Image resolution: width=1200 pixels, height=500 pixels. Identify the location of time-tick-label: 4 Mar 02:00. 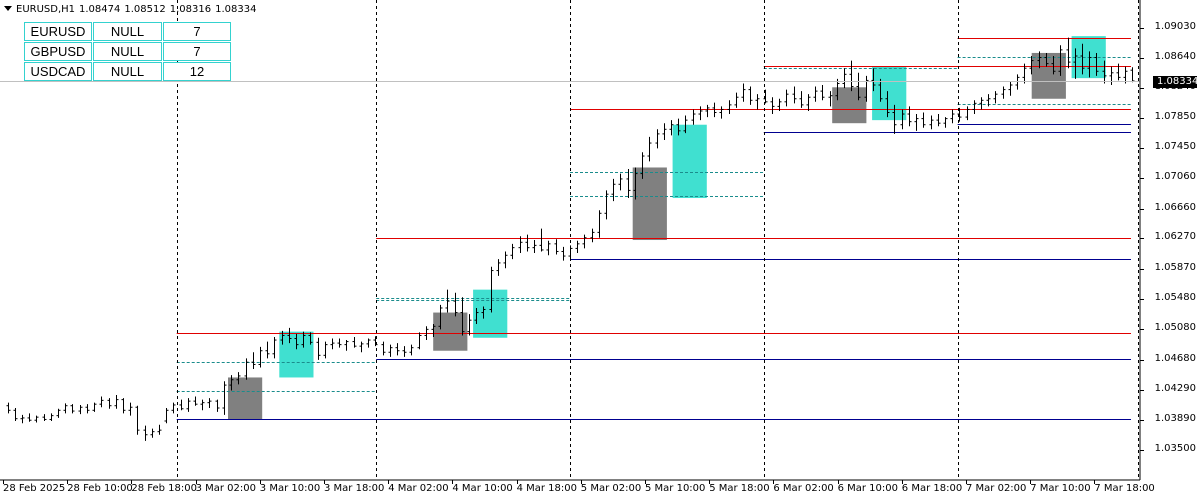
(418, 488).